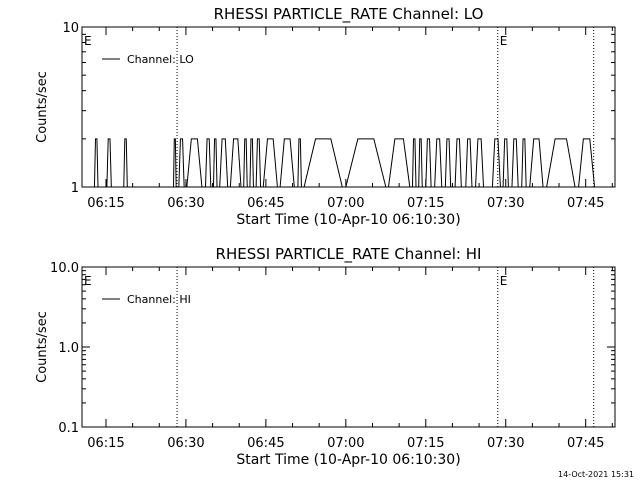  Describe the element at coordinates (70, 28) in the screenshot. I see `y-tick-label: 10` at that location.